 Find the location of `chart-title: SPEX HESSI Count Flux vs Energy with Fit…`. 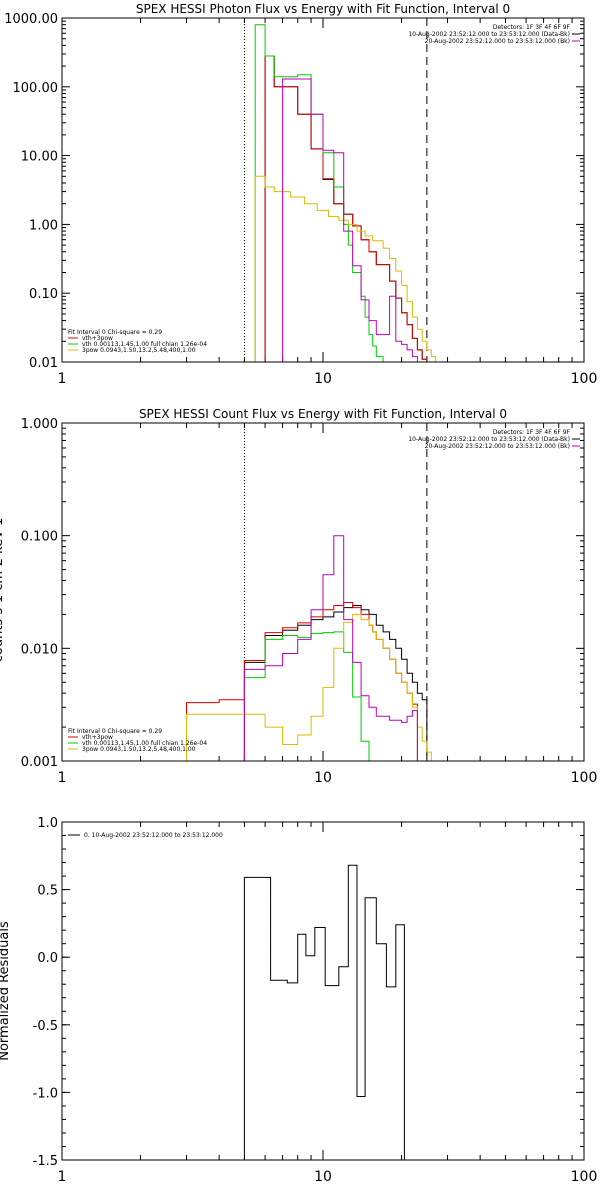

chart-title: SPEX HESSI Count Flux vs Energy with Fit… is located at coordinates (323, 414).